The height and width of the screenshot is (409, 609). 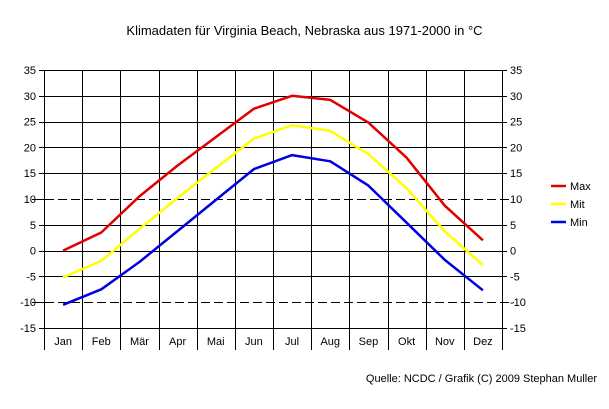 What do you see at coordinates (139, 342) in the screenshot?
I see `x-tick-label: Mär` at bounding box center [139, 342].